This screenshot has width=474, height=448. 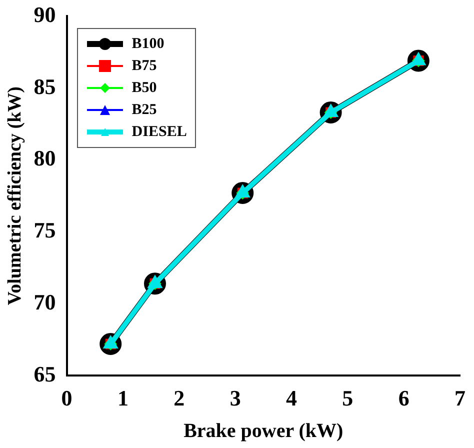 I want to click on y-tick-label: 75, so click(x=45, y=230).